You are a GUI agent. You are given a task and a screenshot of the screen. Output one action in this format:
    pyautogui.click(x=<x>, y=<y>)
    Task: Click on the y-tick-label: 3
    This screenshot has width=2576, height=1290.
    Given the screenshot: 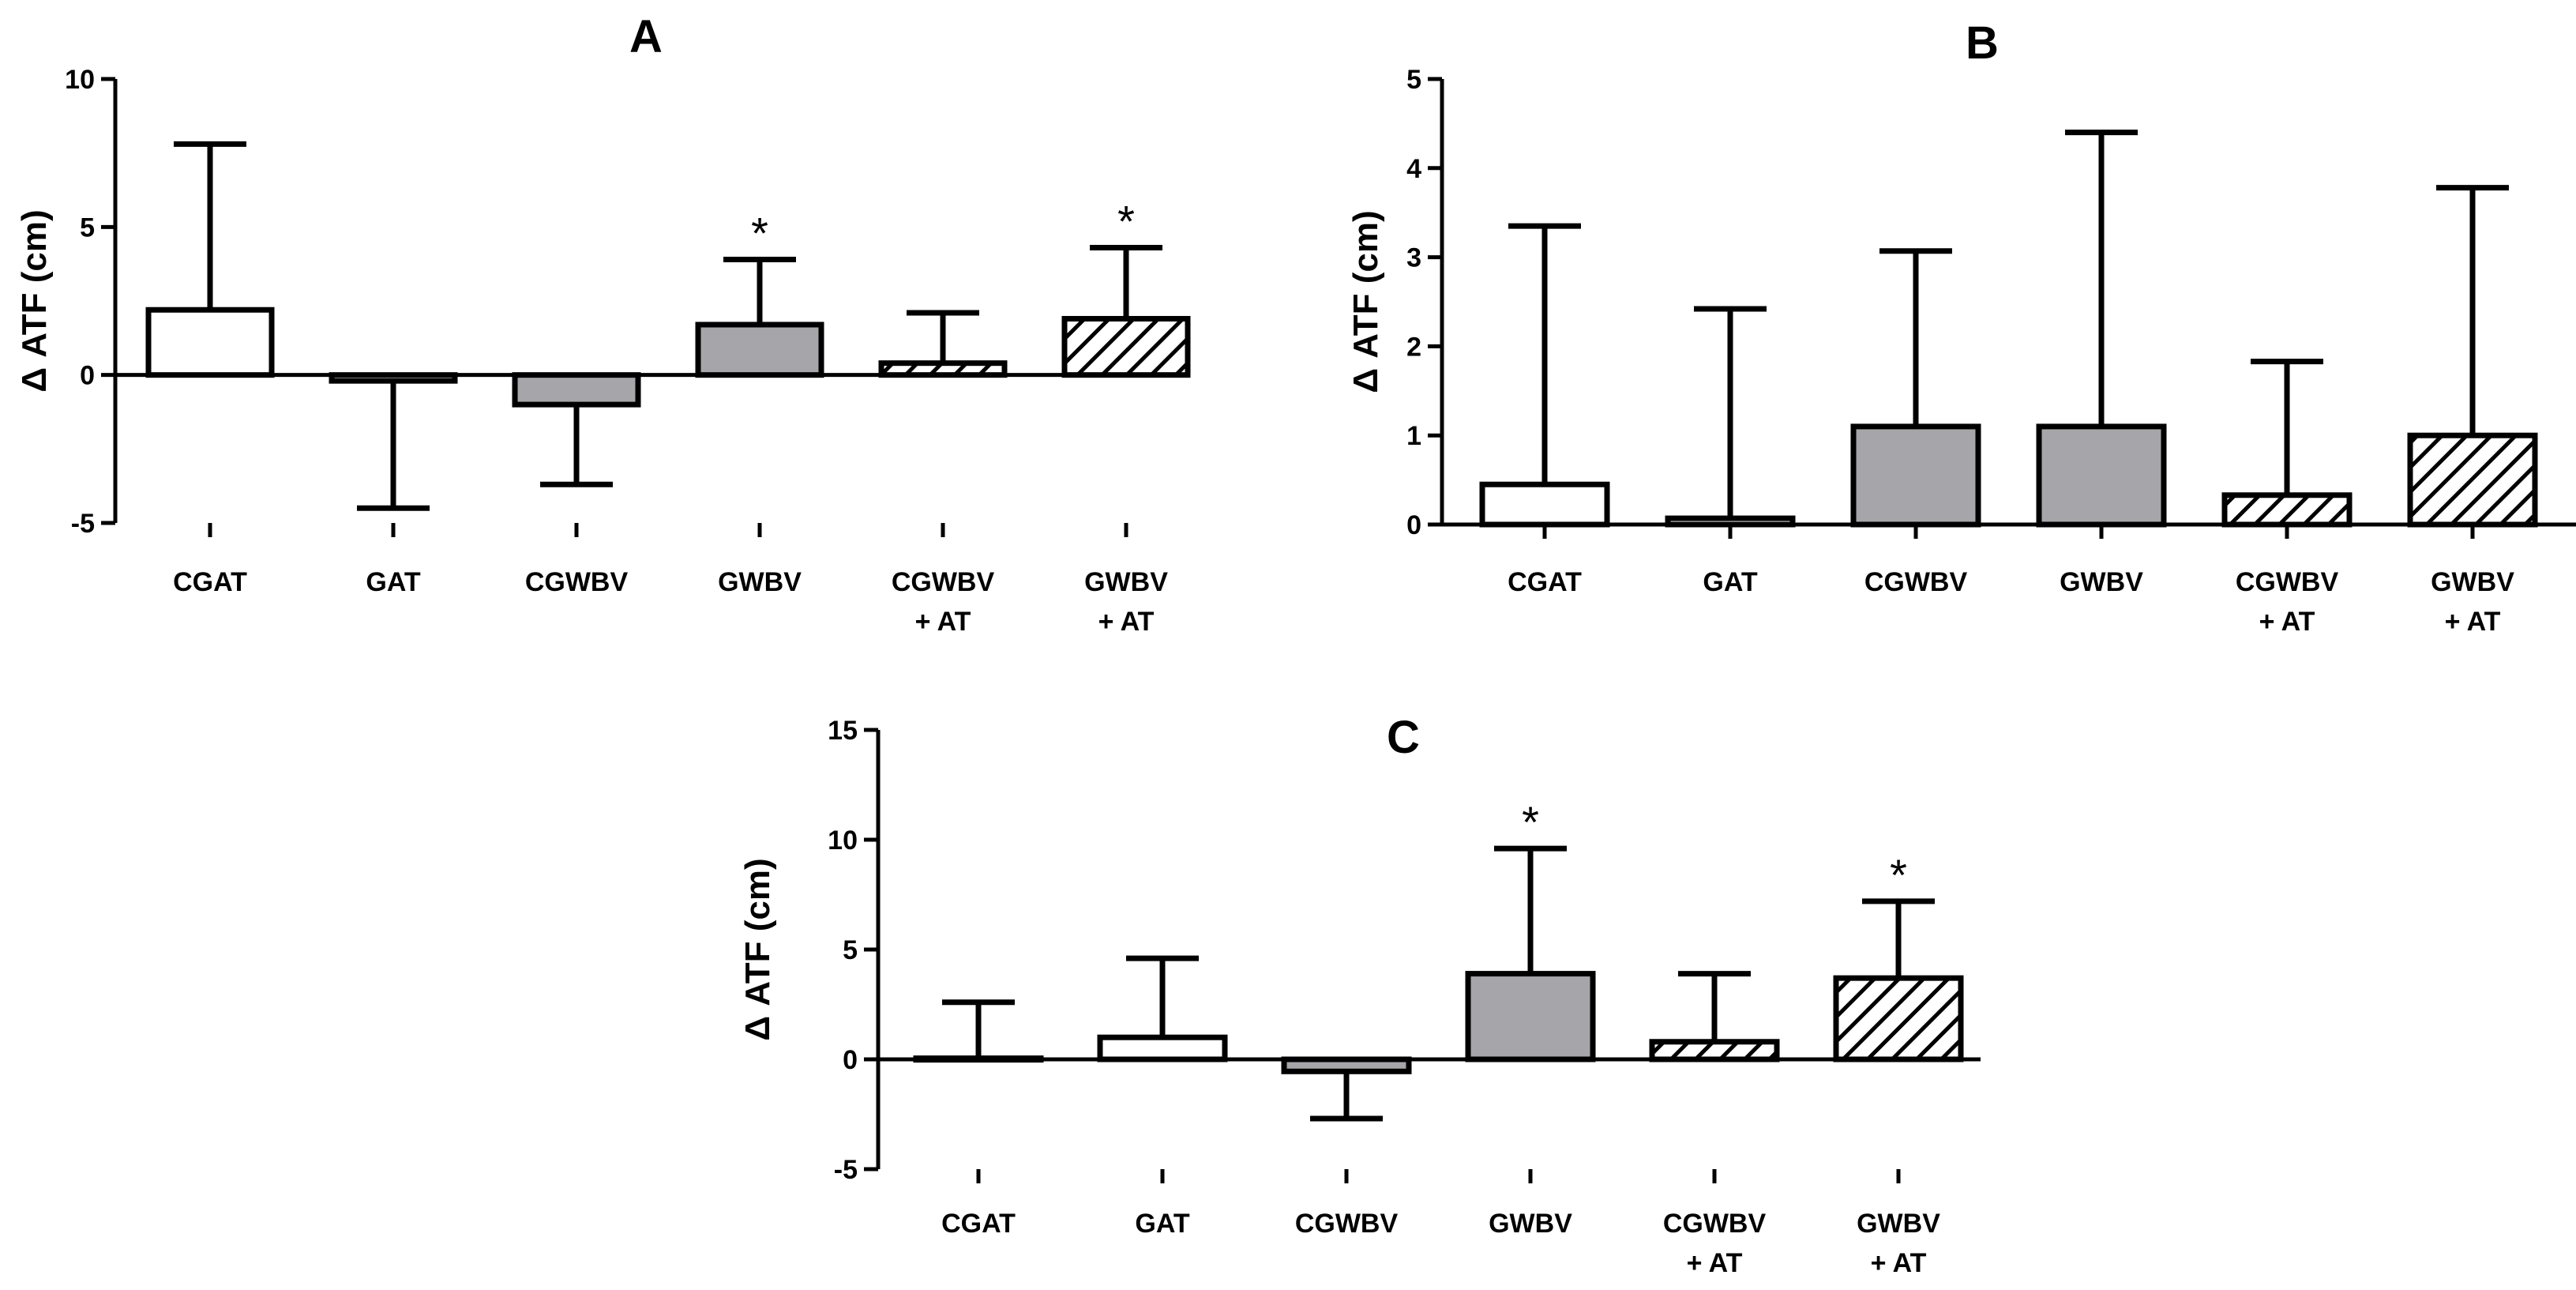 What is the action you would take?
    pyautogui.click(x=1413, y=258)
    